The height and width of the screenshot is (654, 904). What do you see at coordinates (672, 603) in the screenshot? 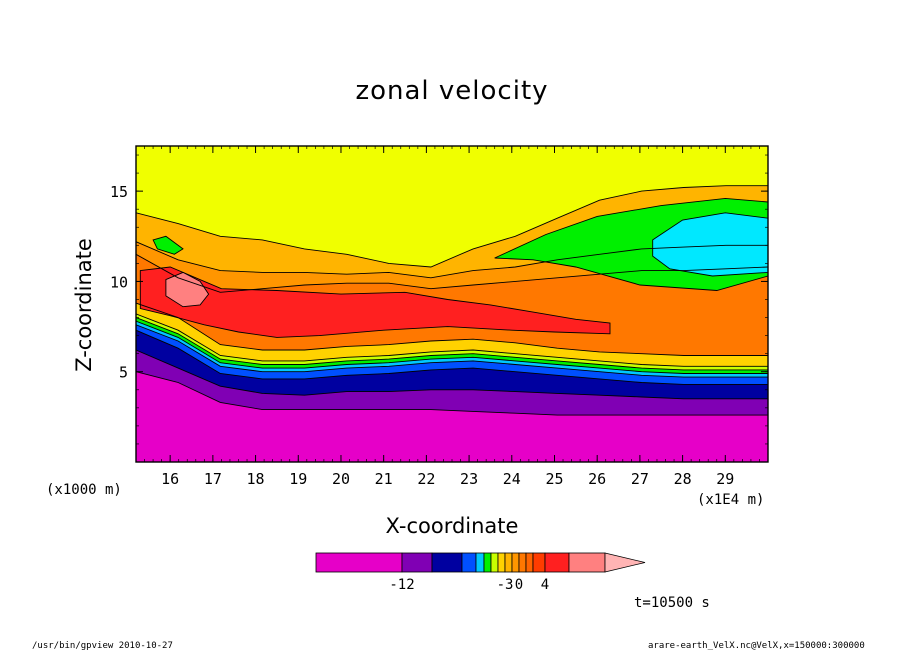
I see `time-label: t=10500 s` at bounding box center [672, 603].